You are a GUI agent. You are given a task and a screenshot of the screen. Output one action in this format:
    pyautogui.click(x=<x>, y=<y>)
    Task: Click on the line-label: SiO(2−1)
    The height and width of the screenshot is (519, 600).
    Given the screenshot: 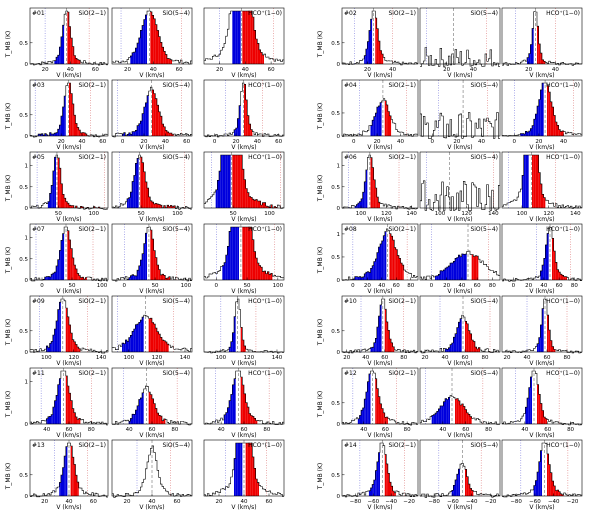 What is the action you would take?
    pyautogui.click(x=402, y=445)
    